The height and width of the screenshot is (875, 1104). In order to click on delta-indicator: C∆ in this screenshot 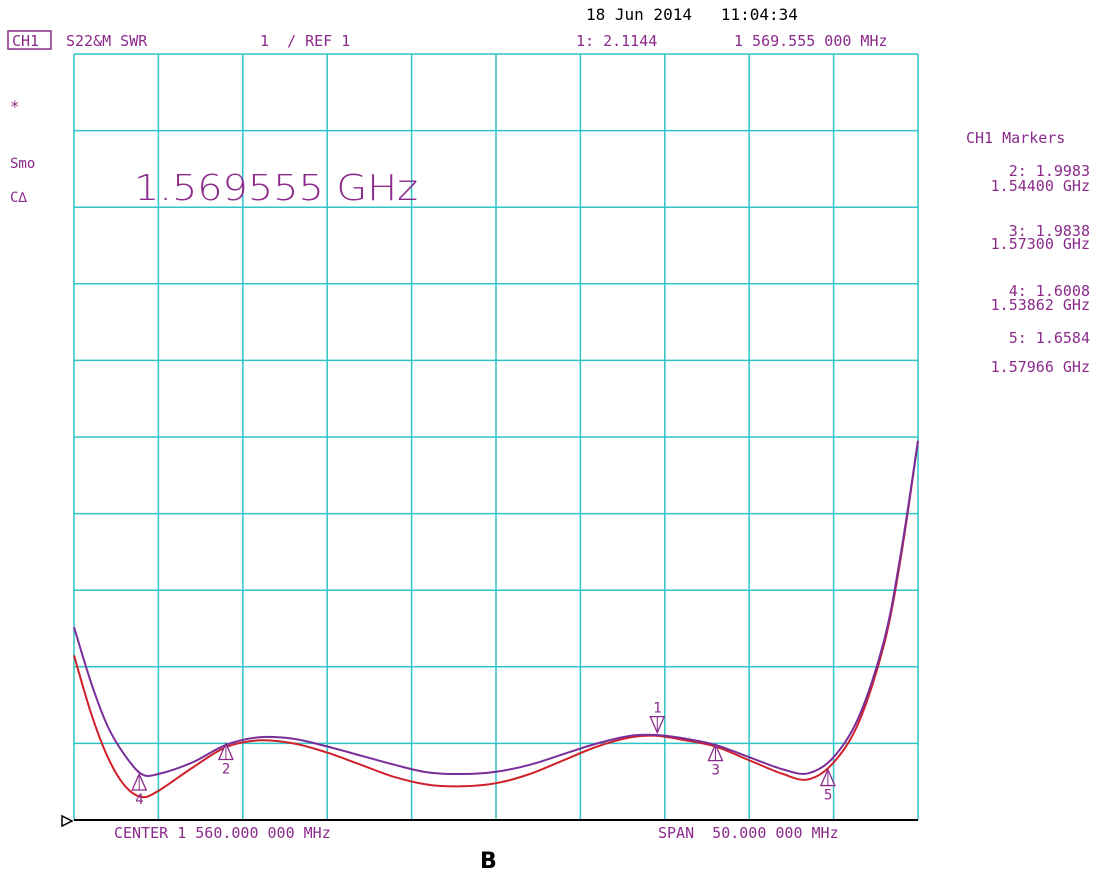, I will do `click(18, 198)`.